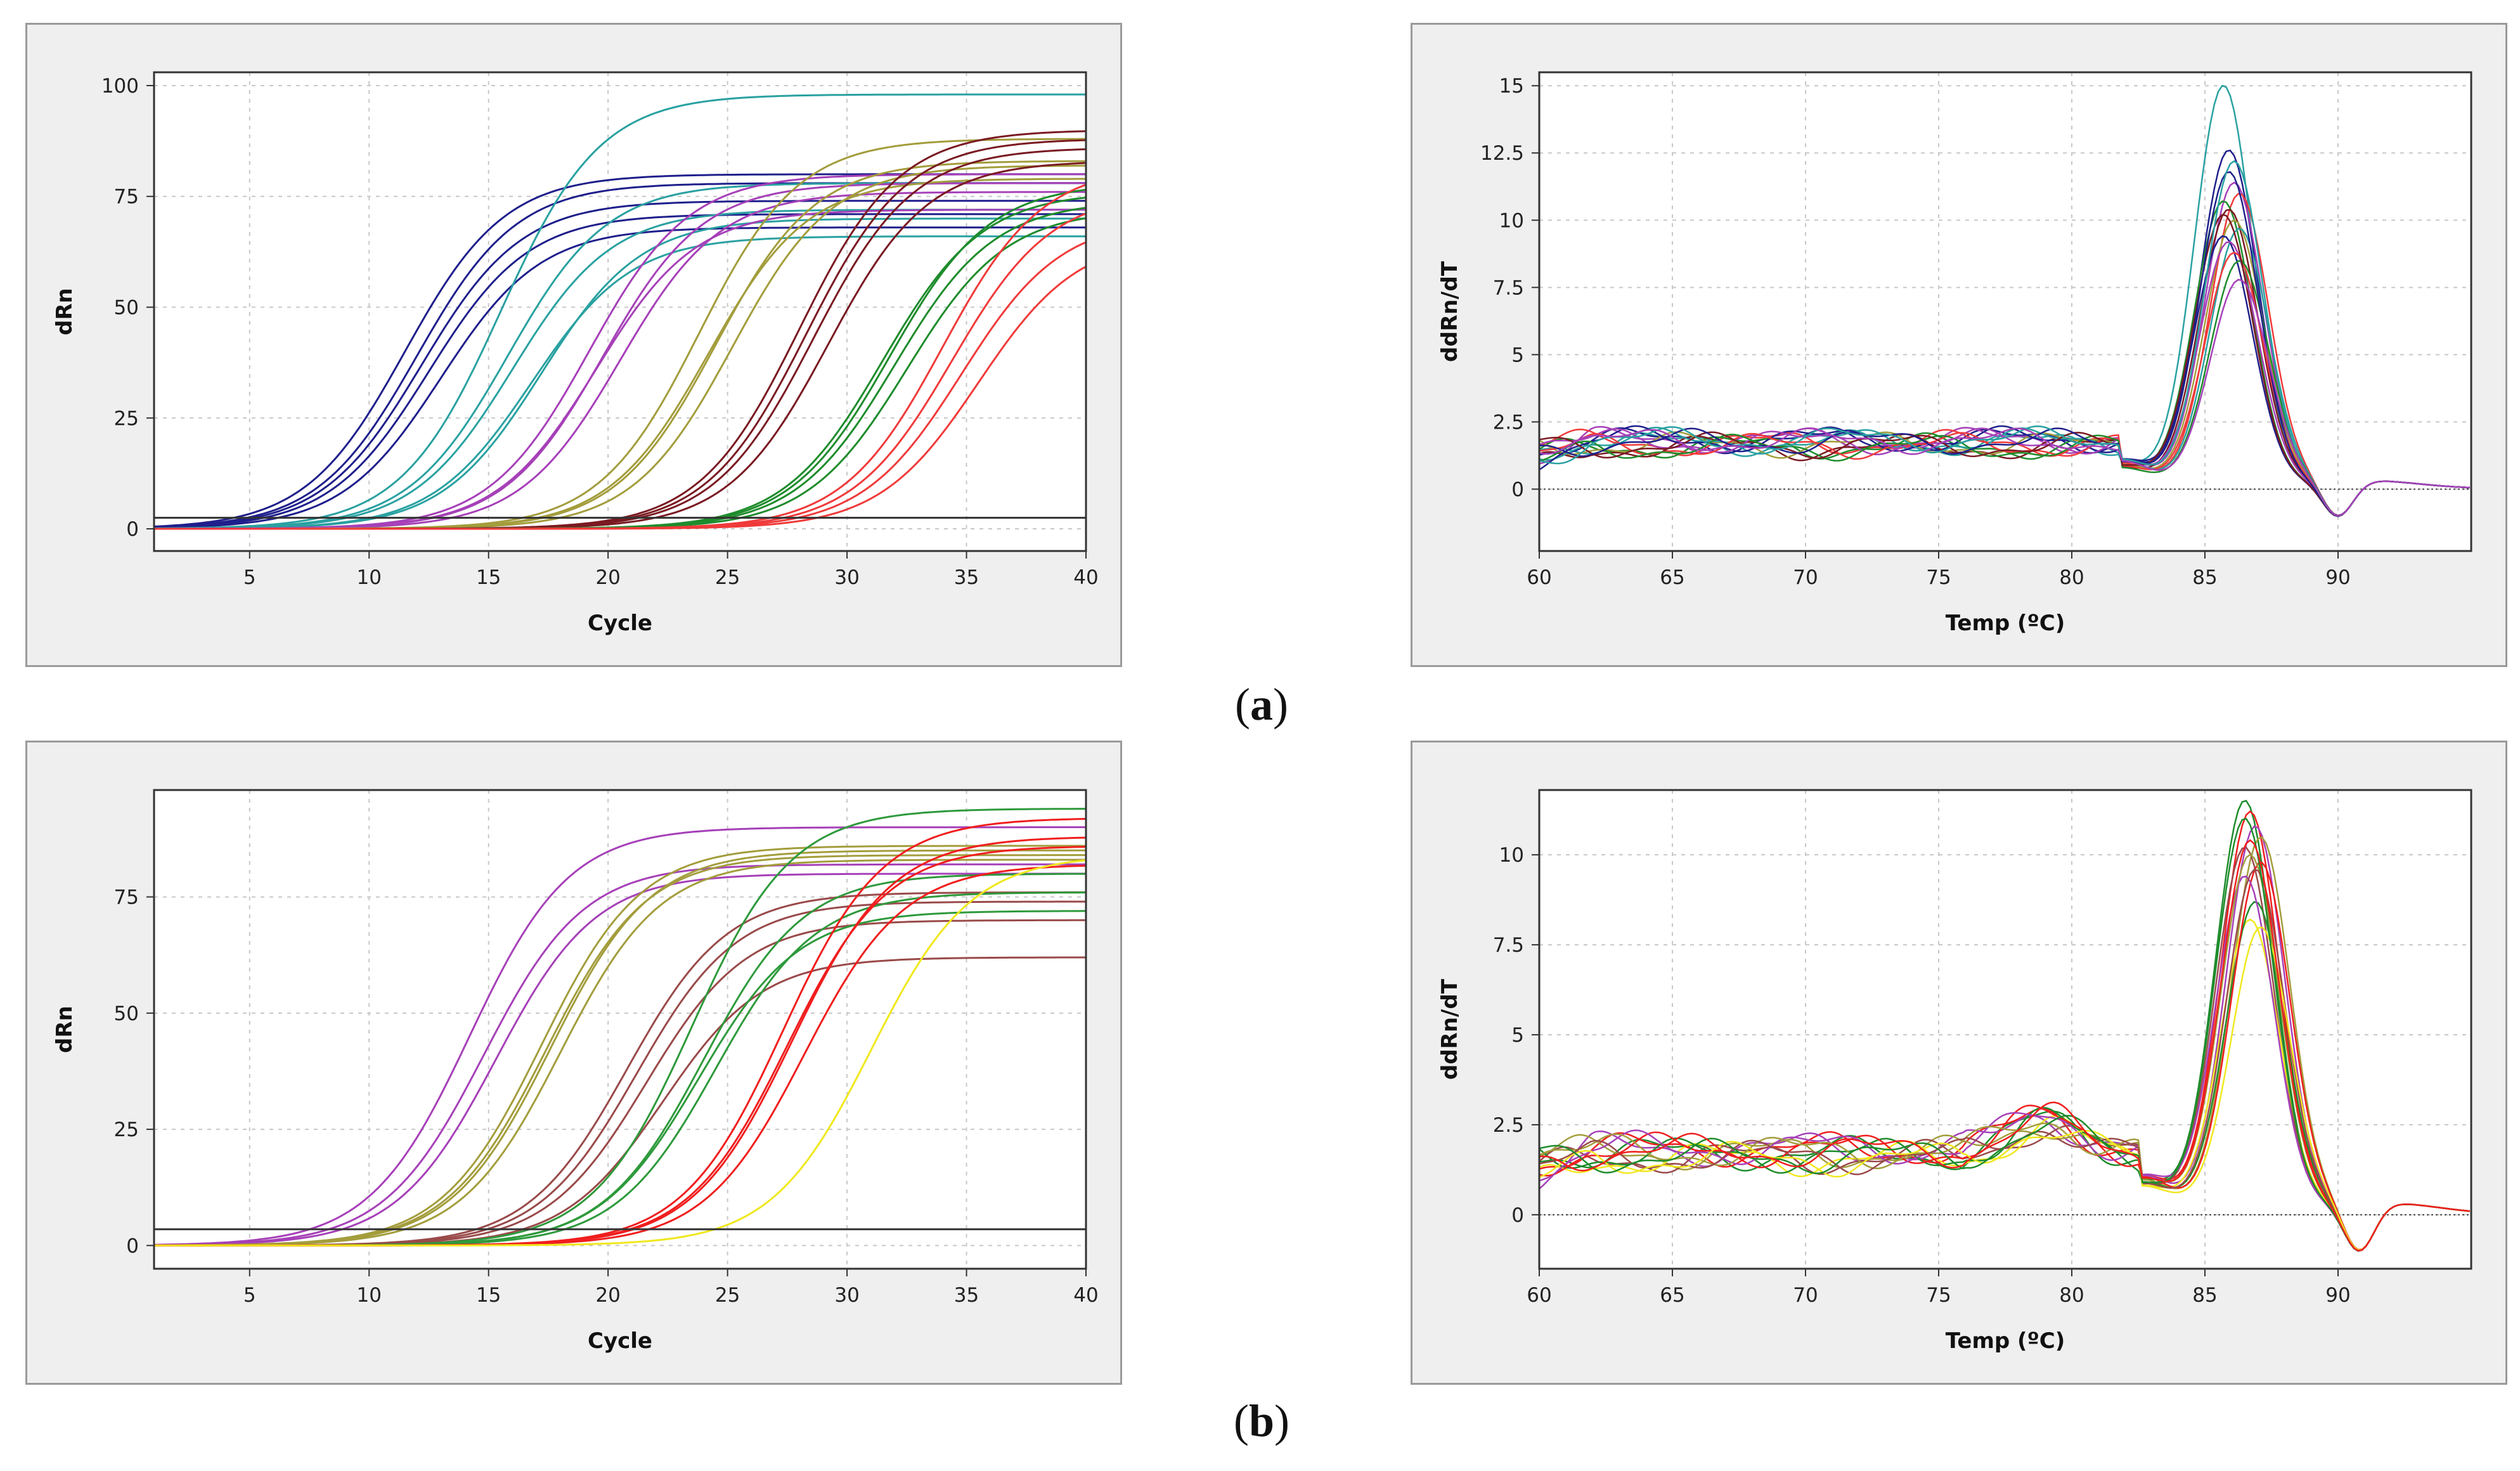 This screenshot has width=2520, height=1471. Describe the element at coordinates (1502, 153) in the screenshot. I see `y-tick-label: 12.5` at that location.